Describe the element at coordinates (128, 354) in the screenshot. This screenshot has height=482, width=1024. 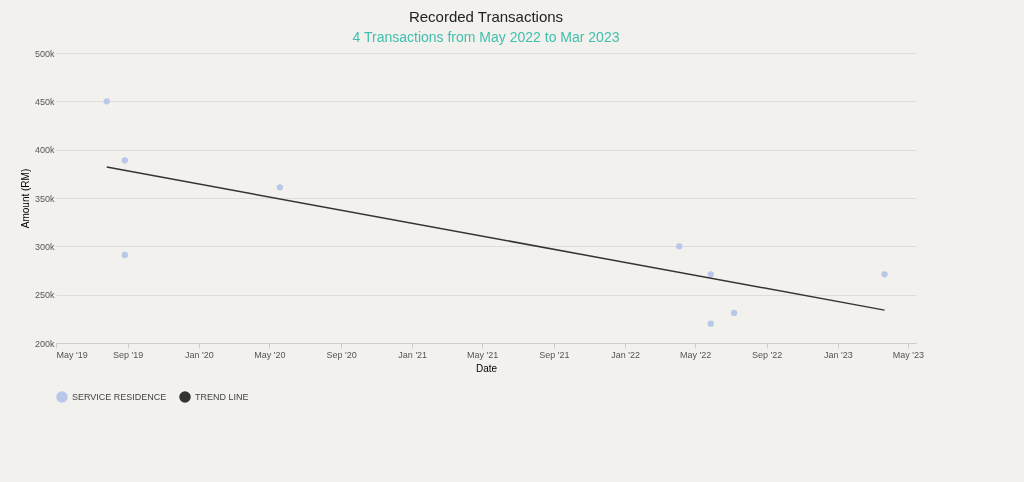
I see `x-tick-label: Sep '19` at that location.